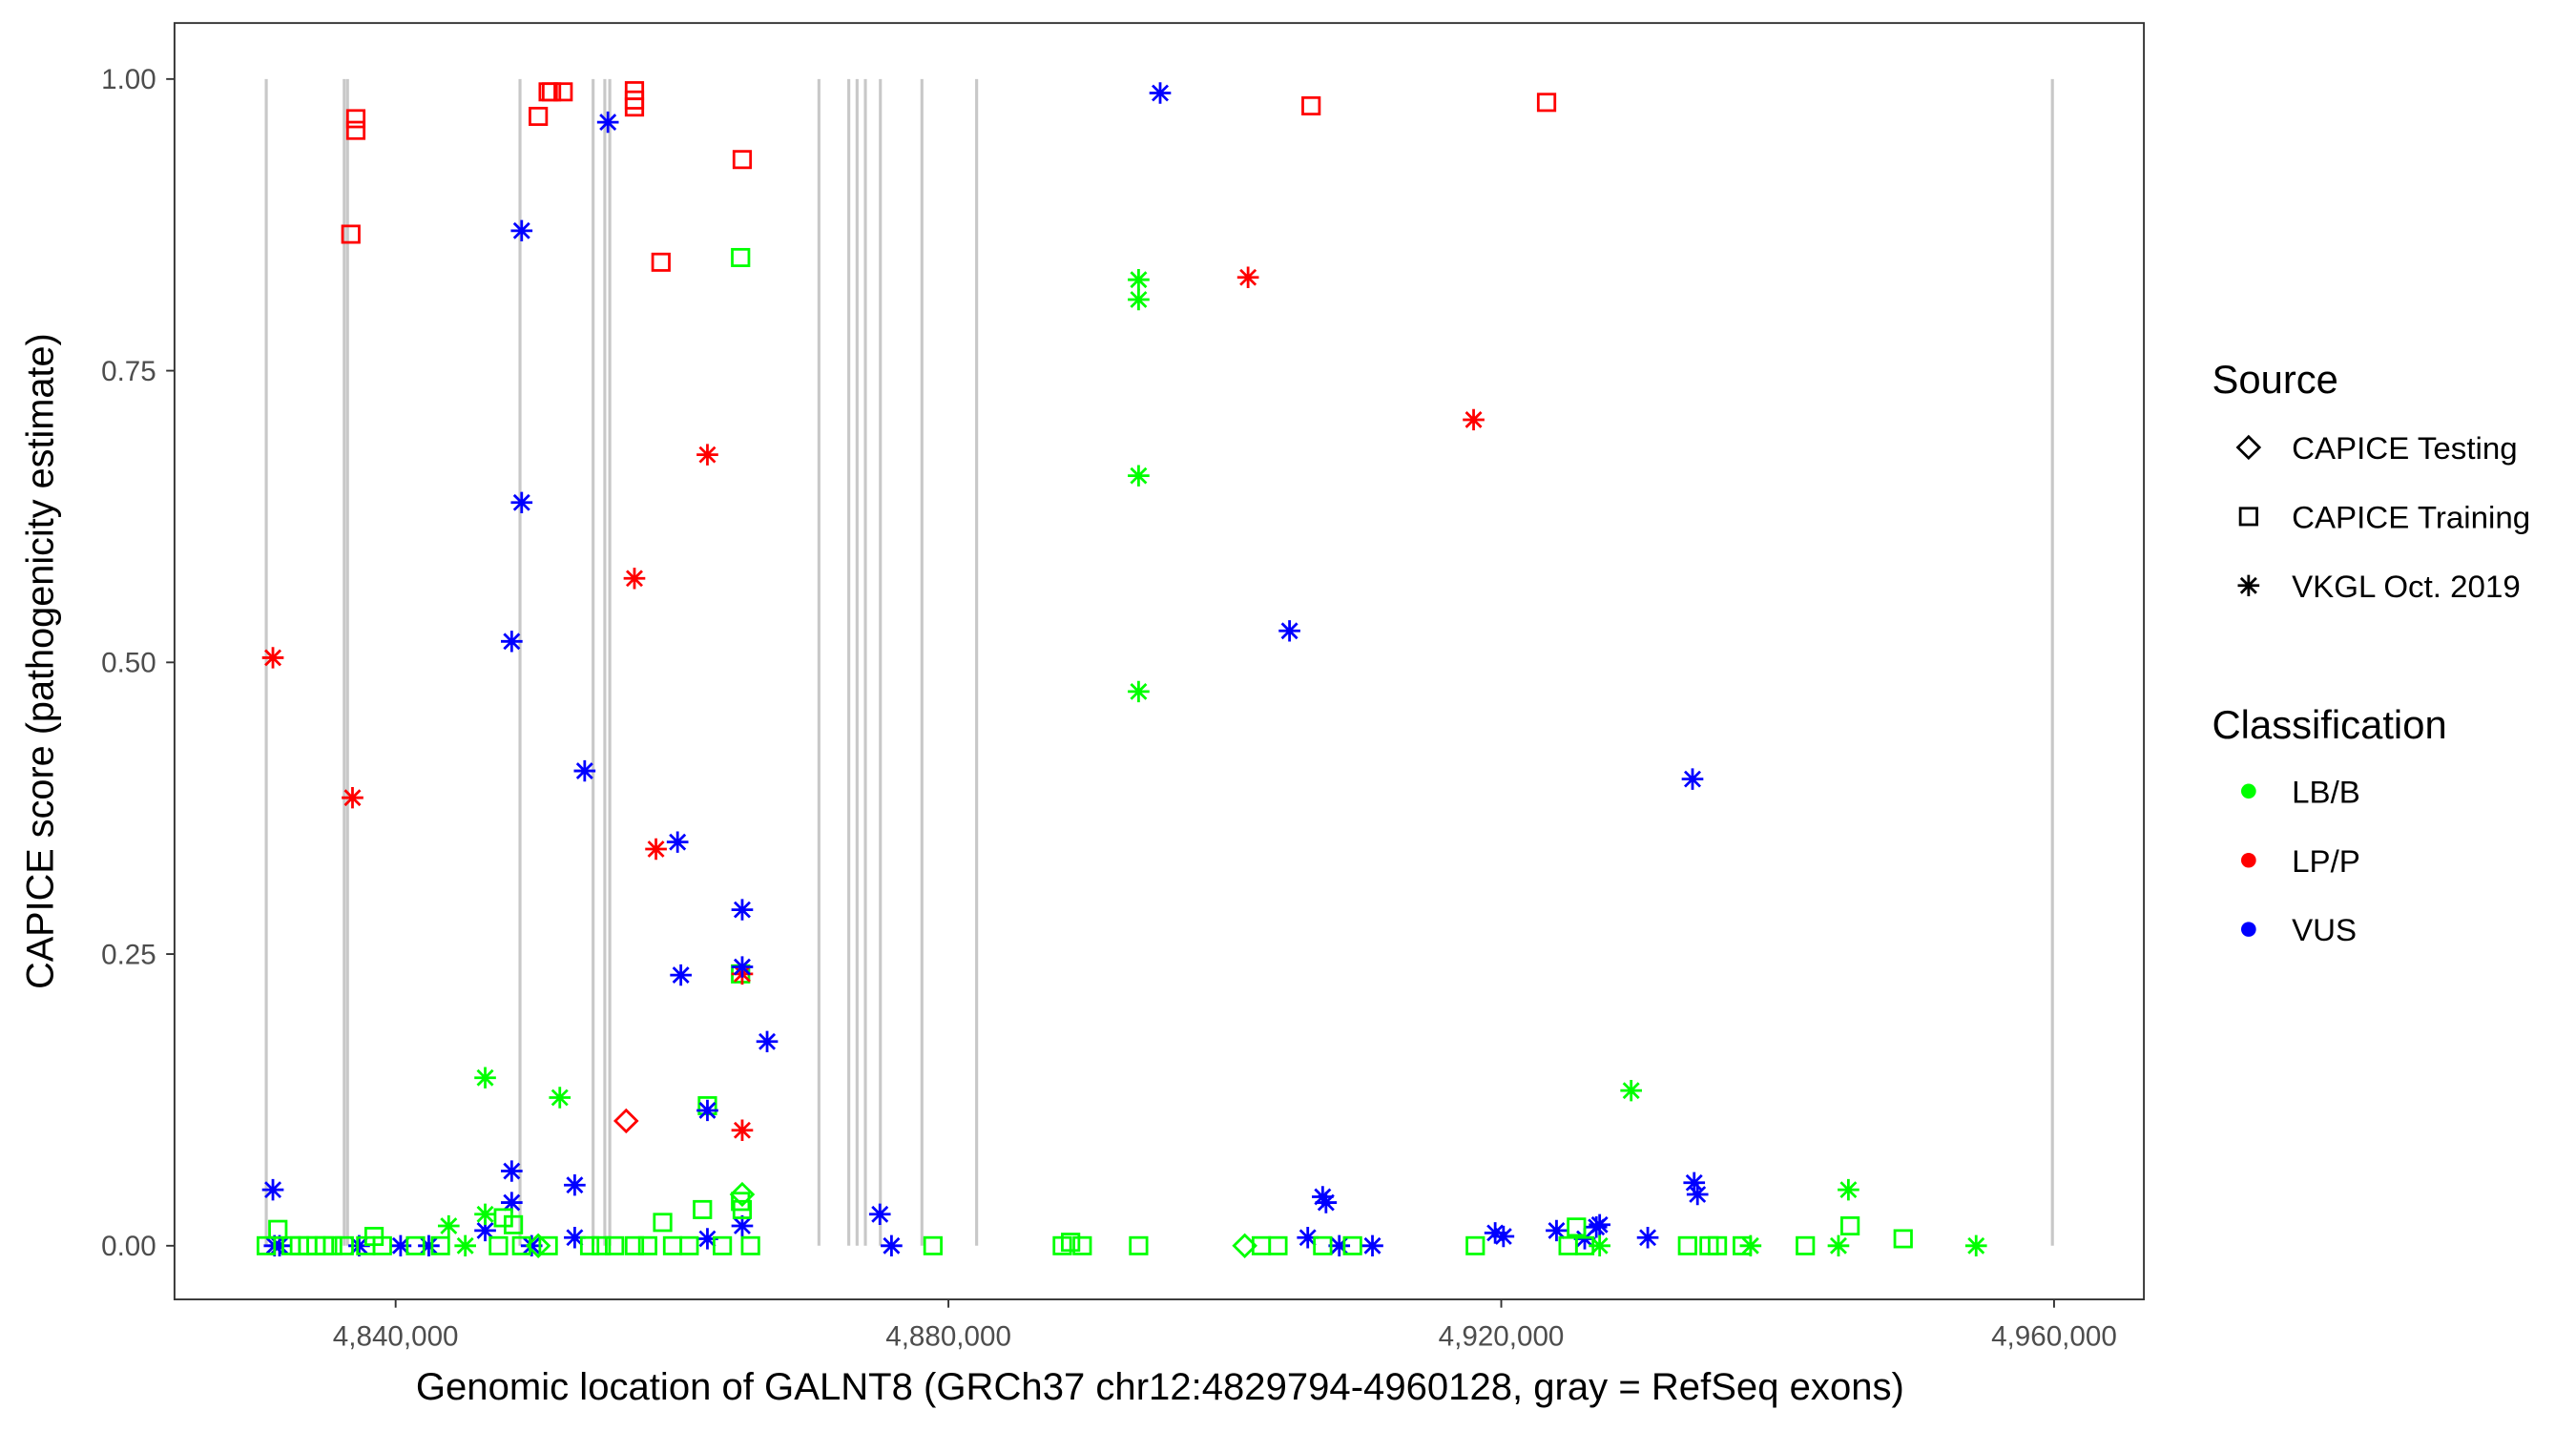 This screenshot has height=1431, width=2576. Describe the element at coordinates (2248, 585) in the screenshot. I see `legend-vkgl-icon` at that location.